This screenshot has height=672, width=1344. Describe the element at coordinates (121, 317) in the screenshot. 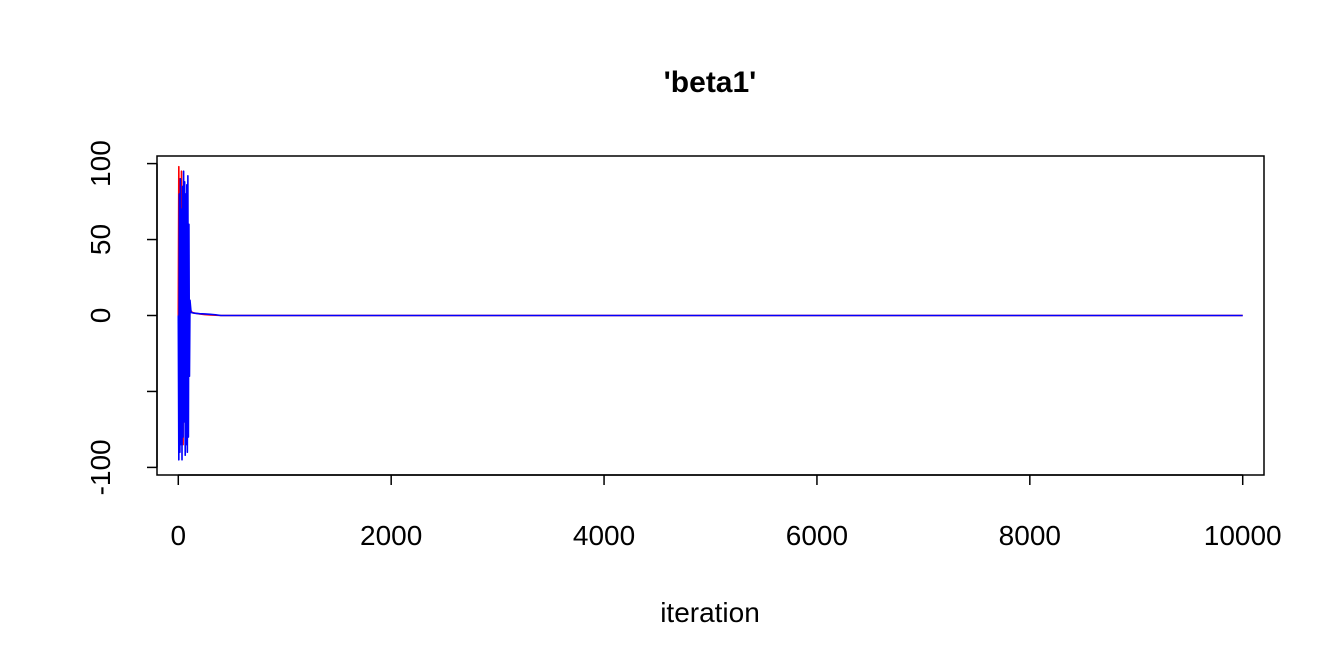

I see `y-axis: -100 0 50 100` at that location.